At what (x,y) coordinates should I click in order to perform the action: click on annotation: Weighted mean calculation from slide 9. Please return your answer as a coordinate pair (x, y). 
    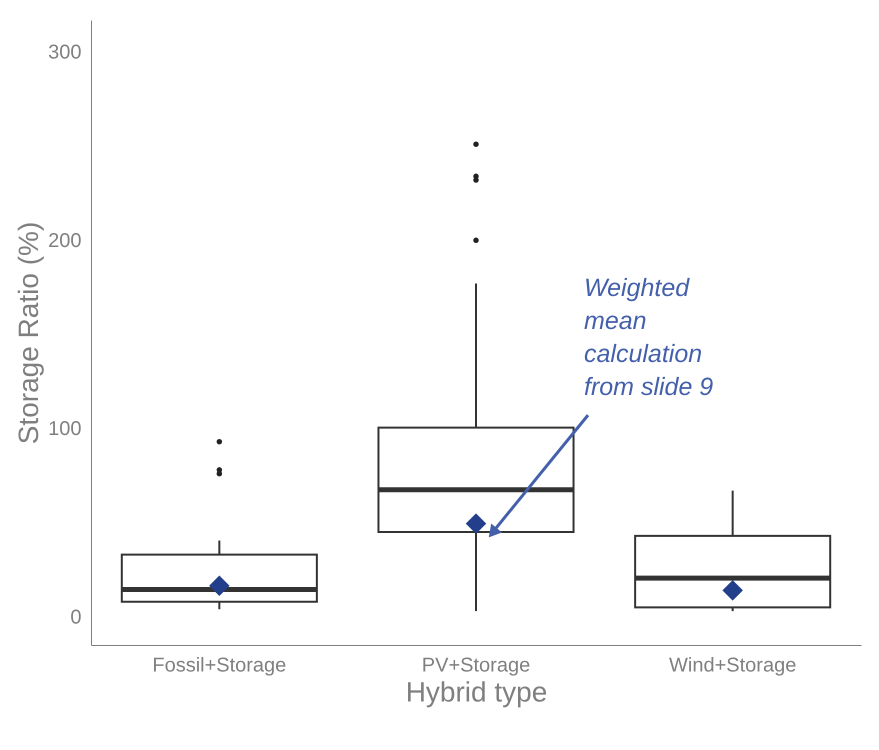
    Looking at the image, I should click on (649, 338).